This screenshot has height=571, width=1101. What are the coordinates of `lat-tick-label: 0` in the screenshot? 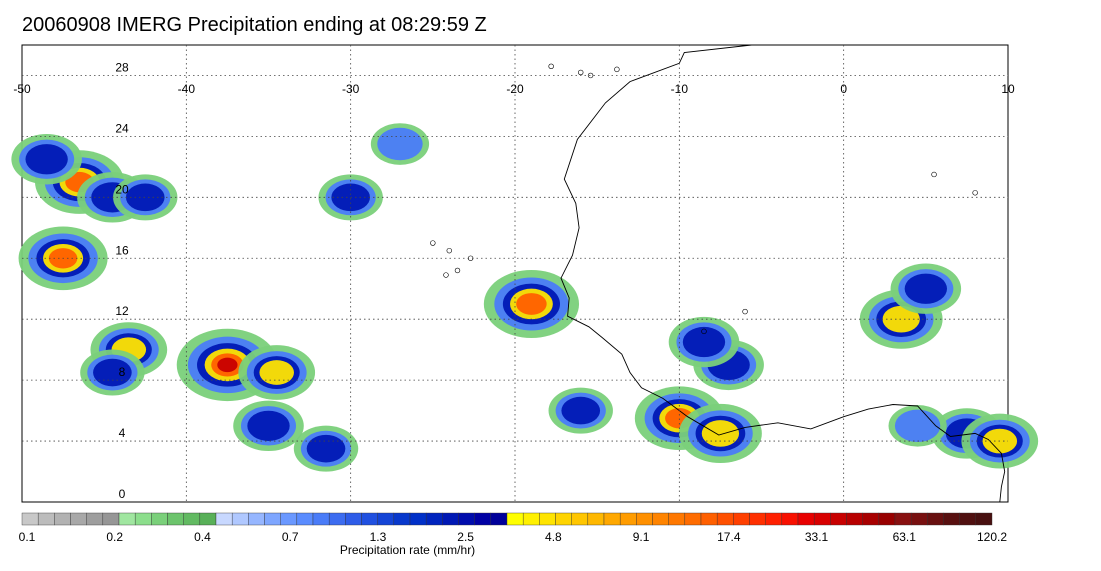 It's located at (122, 494).